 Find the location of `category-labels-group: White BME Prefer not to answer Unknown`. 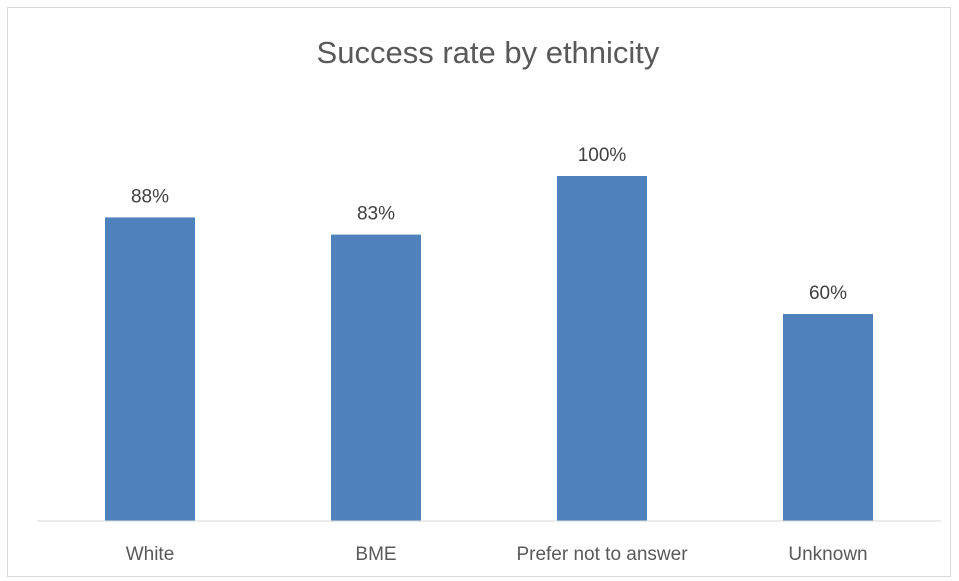

category-labels-group: White BME Prefer not to answer Unknown is located at coordinates (497, 554).